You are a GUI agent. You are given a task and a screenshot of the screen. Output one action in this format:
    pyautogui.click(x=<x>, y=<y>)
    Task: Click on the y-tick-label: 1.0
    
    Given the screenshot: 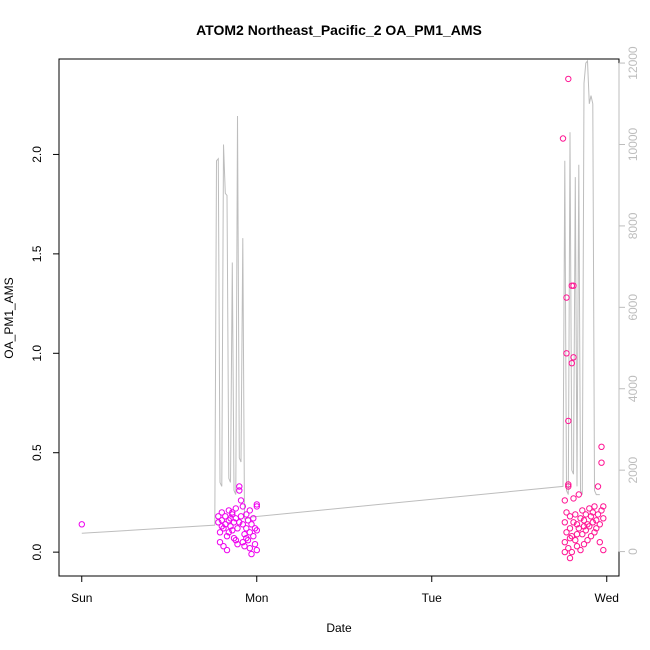 What is the action you would take?
    pyautogui.click(x=37, y=353)
    